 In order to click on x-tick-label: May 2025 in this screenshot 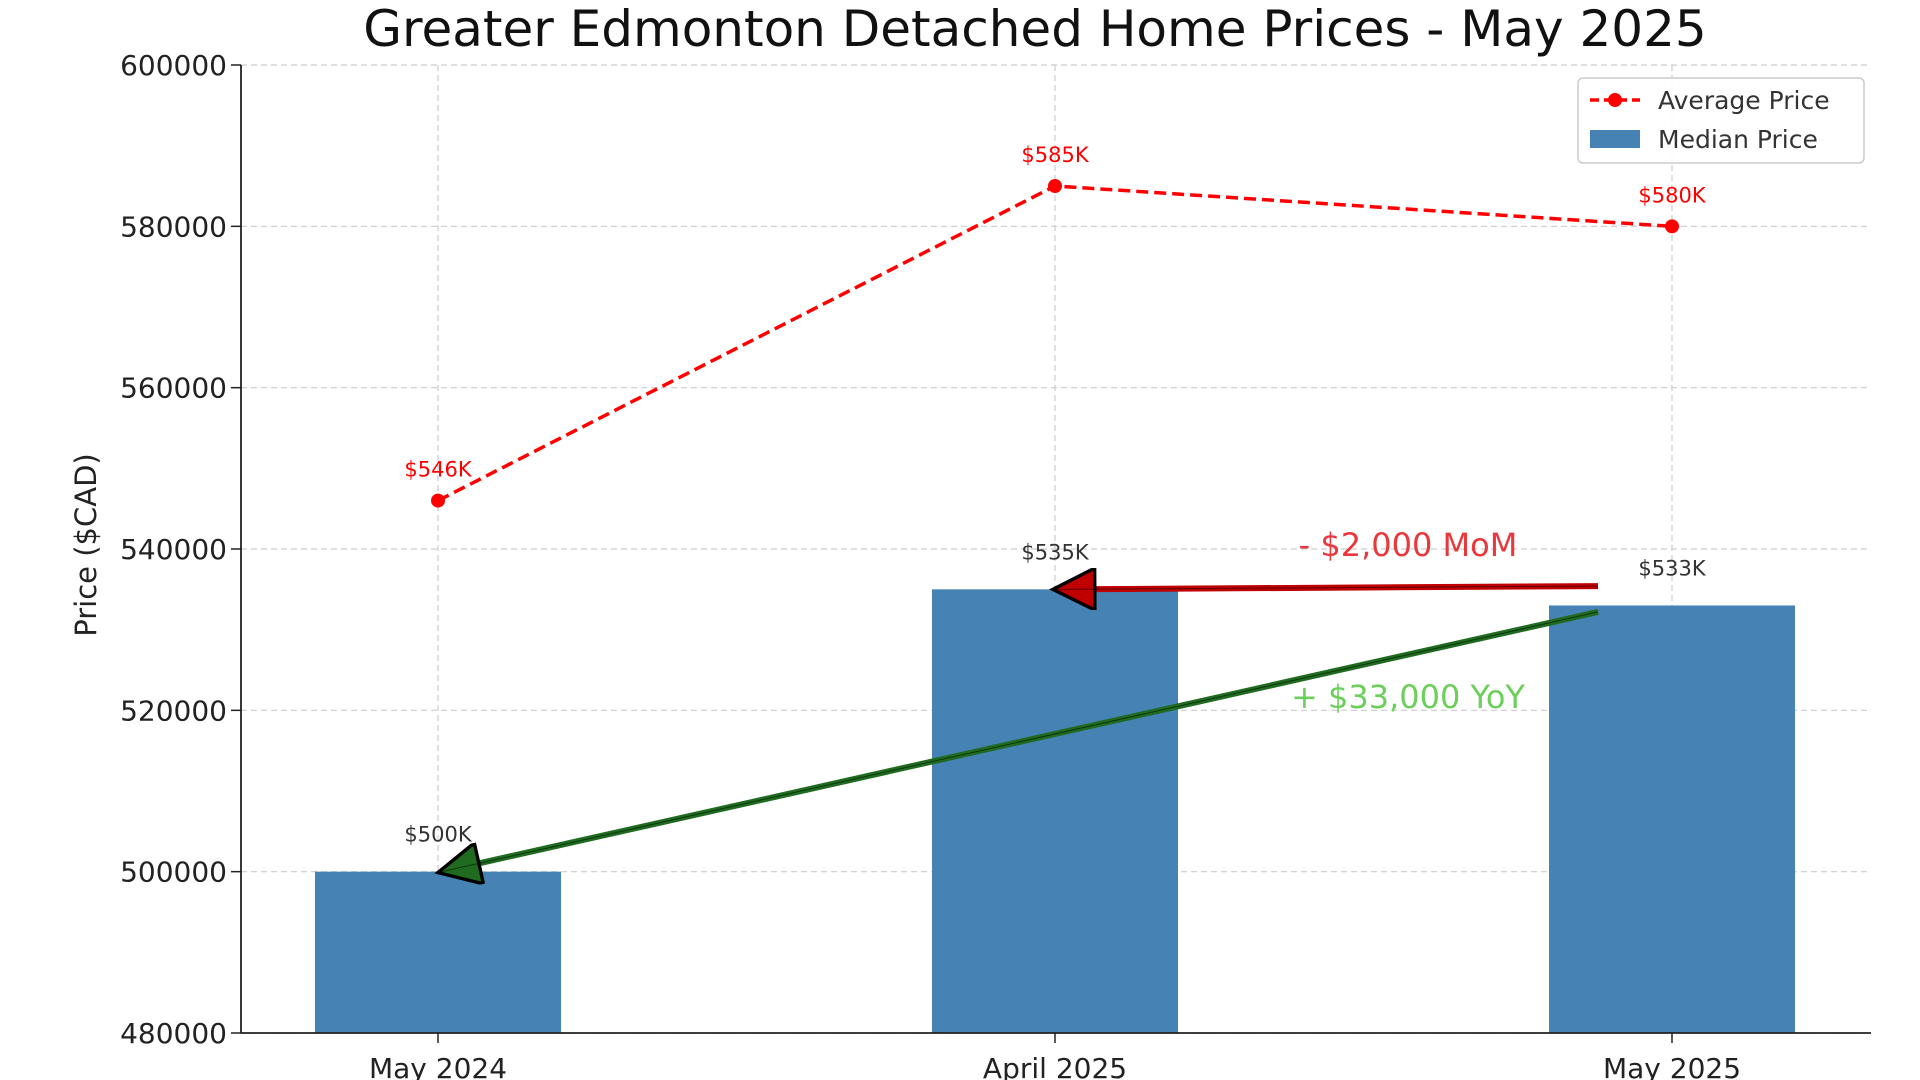, I will do `click(1672, 1066)`.